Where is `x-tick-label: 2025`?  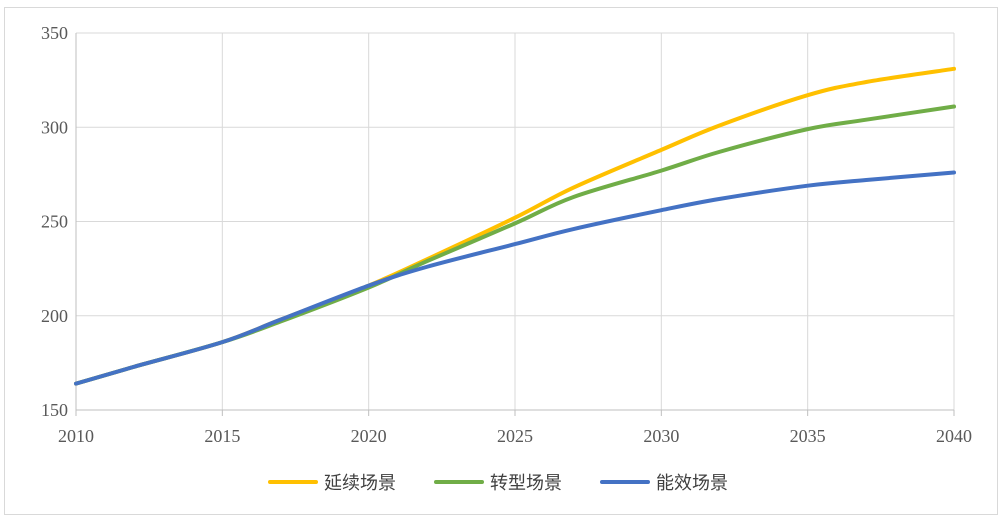 x-tick-label: 2025 is located at coordinates (515, 436).